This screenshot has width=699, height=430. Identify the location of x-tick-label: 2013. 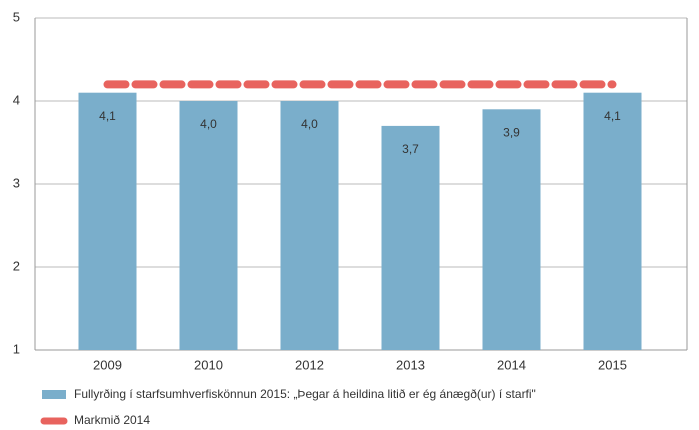
(410, 364).